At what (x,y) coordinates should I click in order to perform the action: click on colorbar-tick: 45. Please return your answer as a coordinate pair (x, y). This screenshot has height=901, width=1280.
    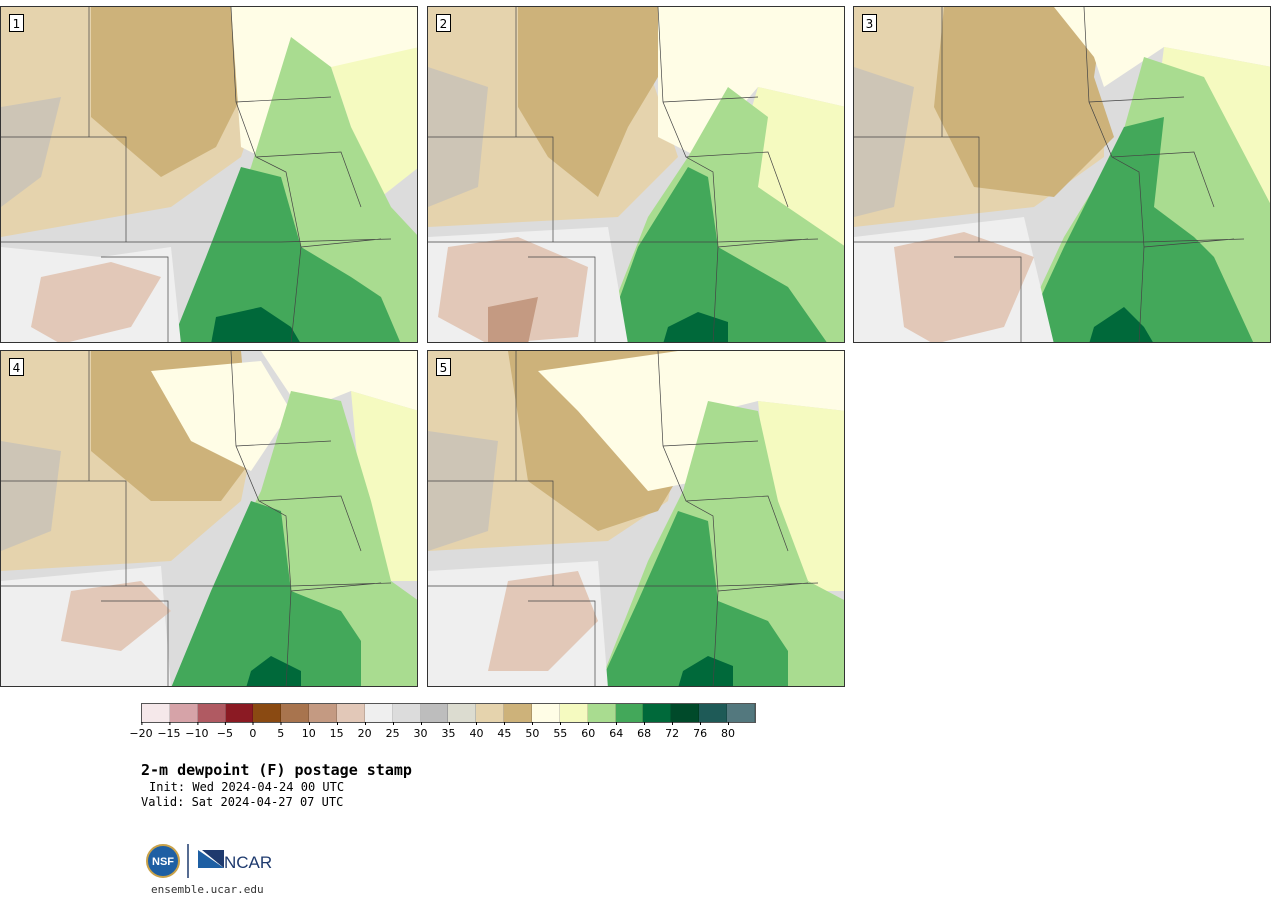
    Looking at the image, I should click on (504, 731).